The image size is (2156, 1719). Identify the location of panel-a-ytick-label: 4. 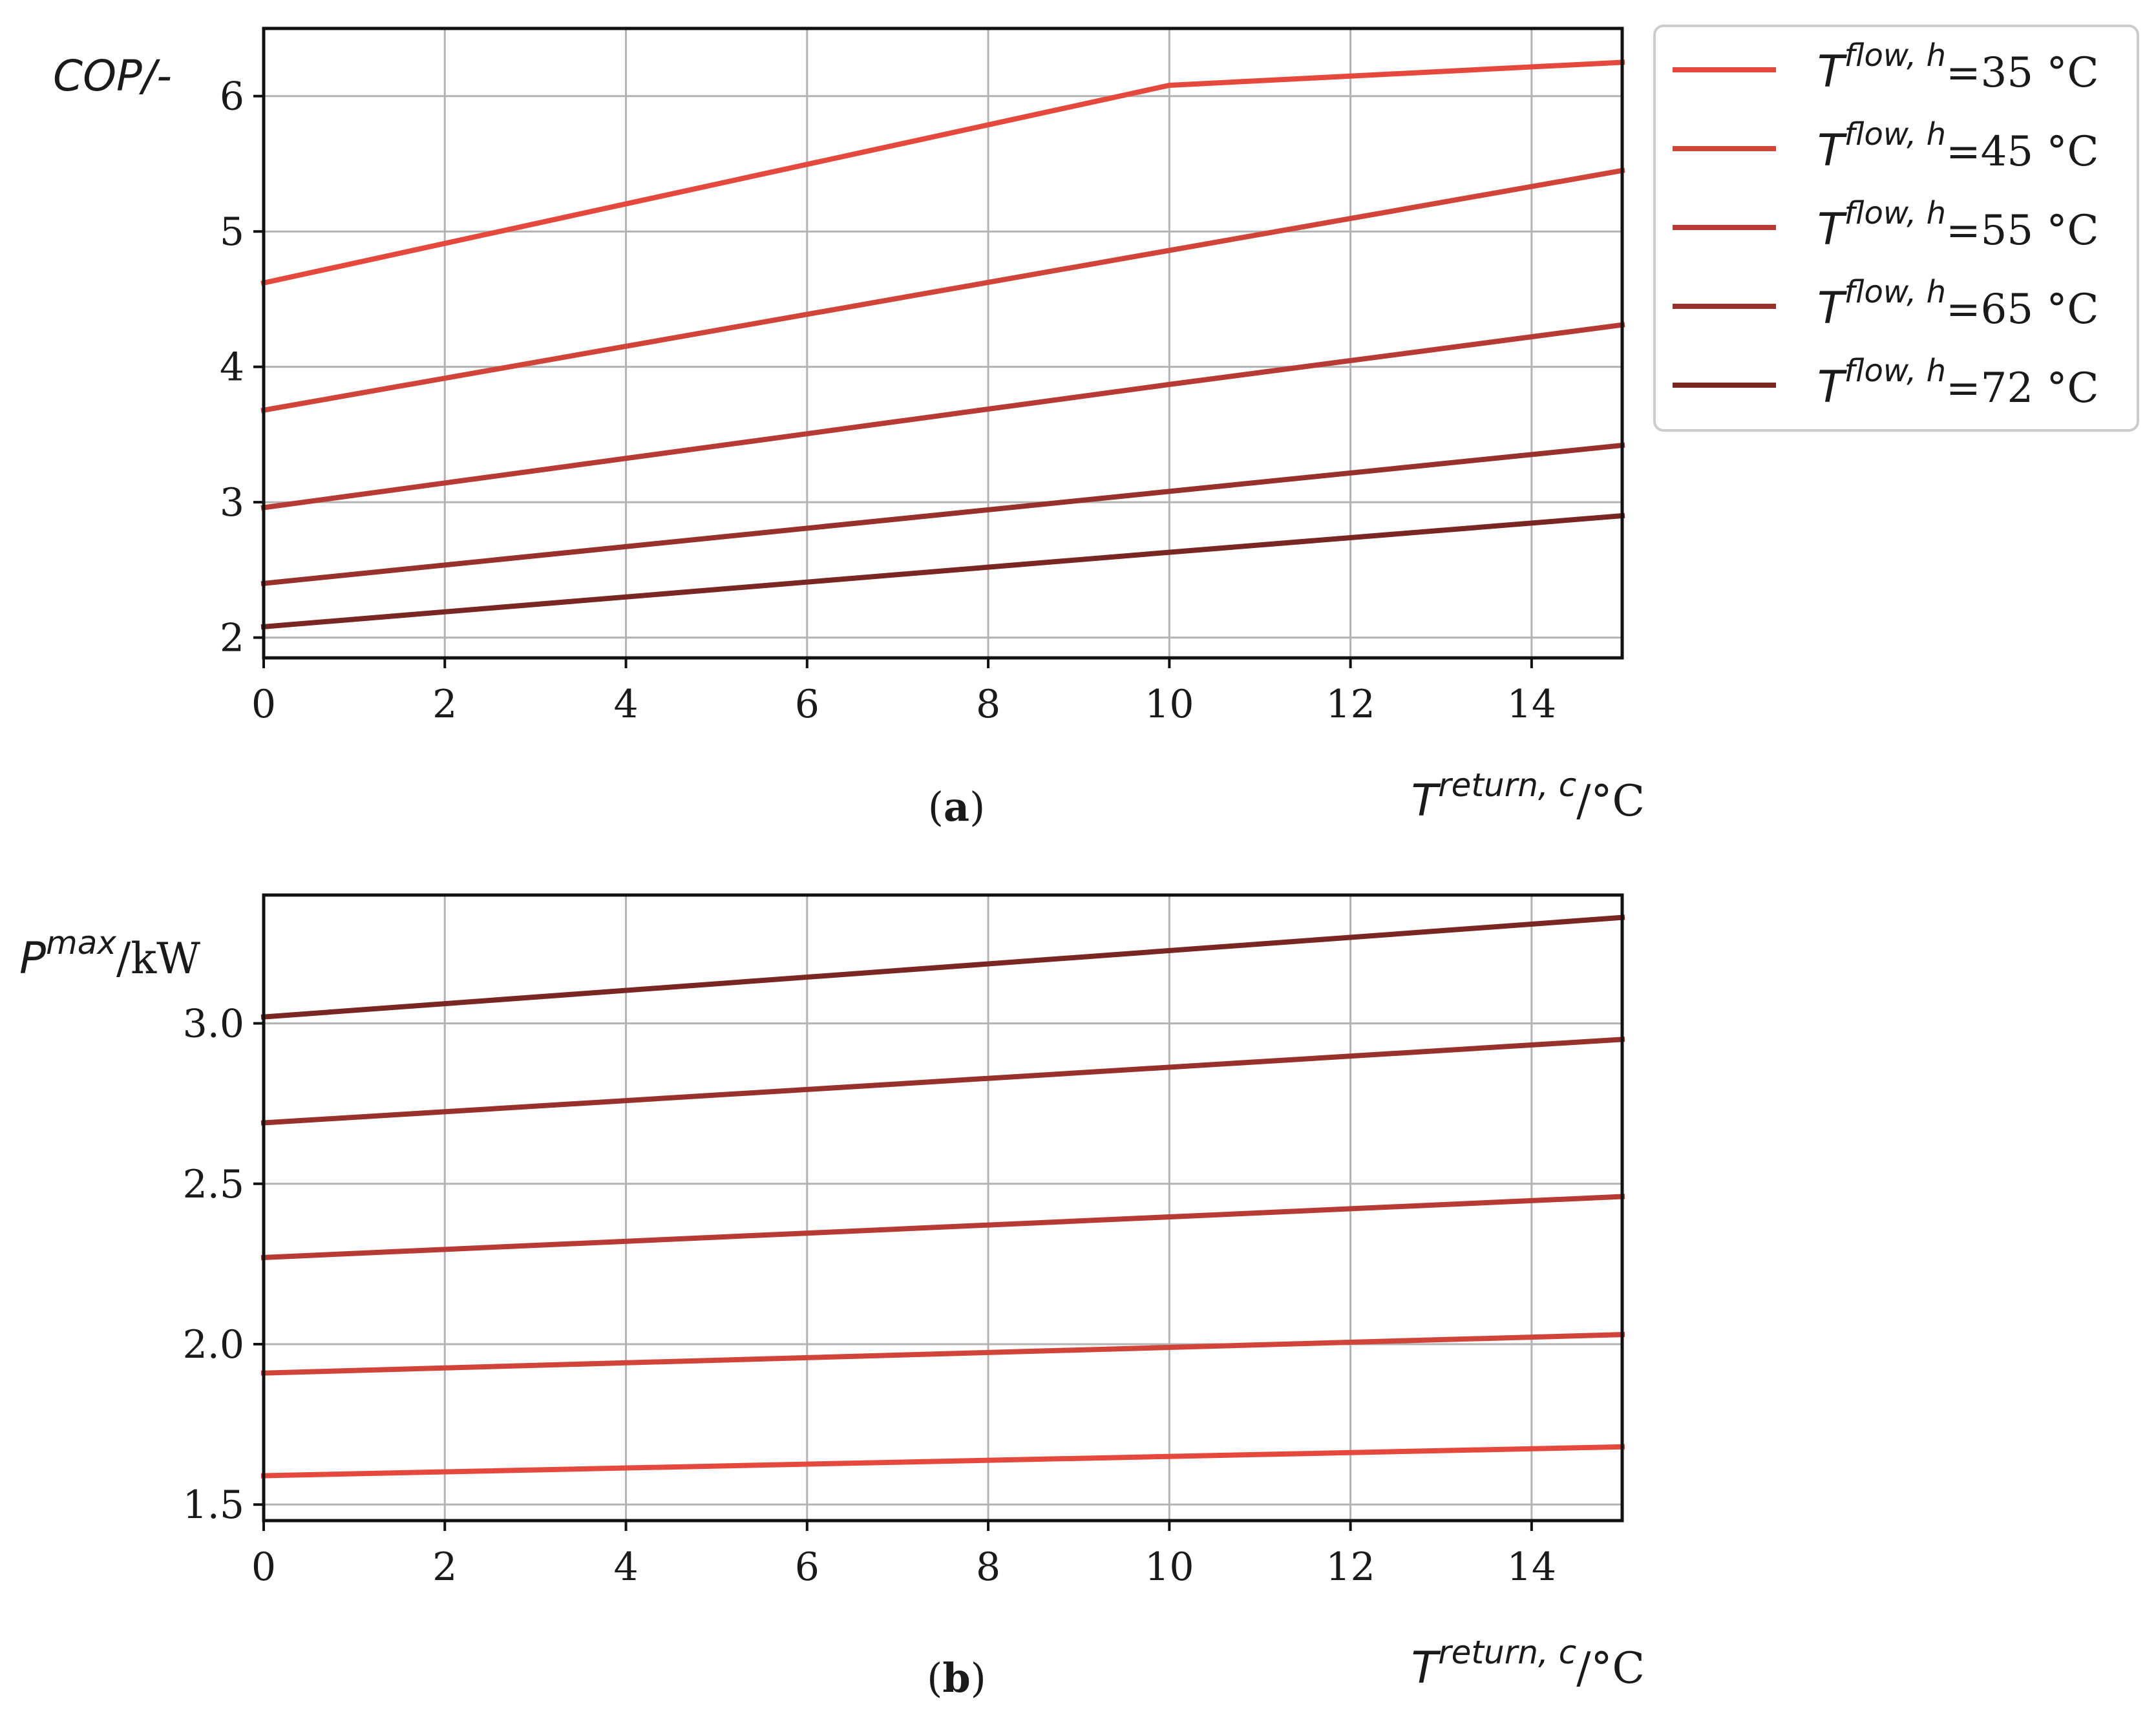
(232, 368).